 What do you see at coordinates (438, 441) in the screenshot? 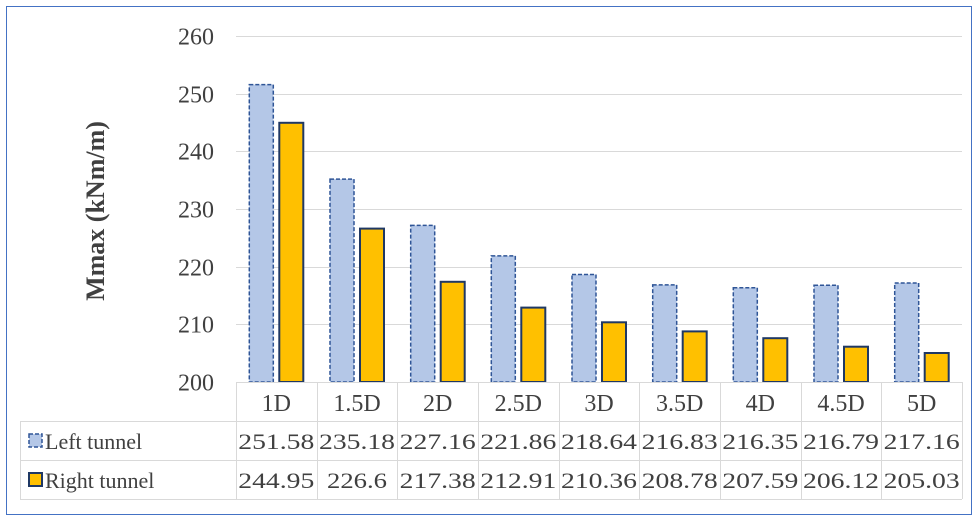
I see `data-label: 227.16` at bounding box center [438, 441].